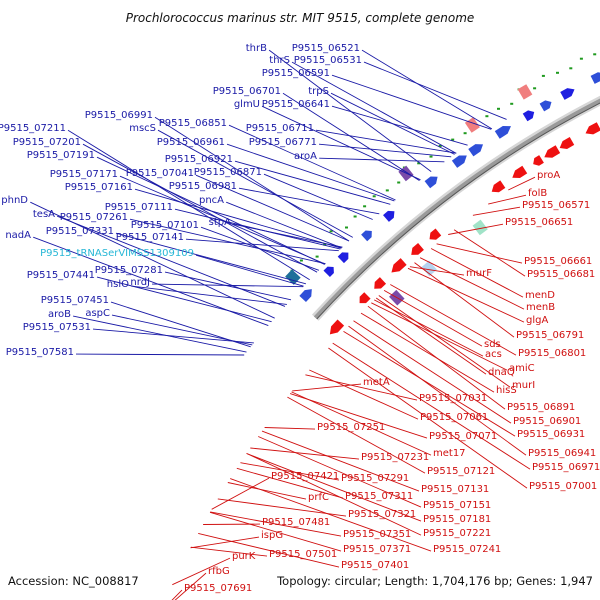  What do you see at coordinates (537, 320) in the screenshot?
I see `gene-label: glgA` at bounding box center [537, 320].